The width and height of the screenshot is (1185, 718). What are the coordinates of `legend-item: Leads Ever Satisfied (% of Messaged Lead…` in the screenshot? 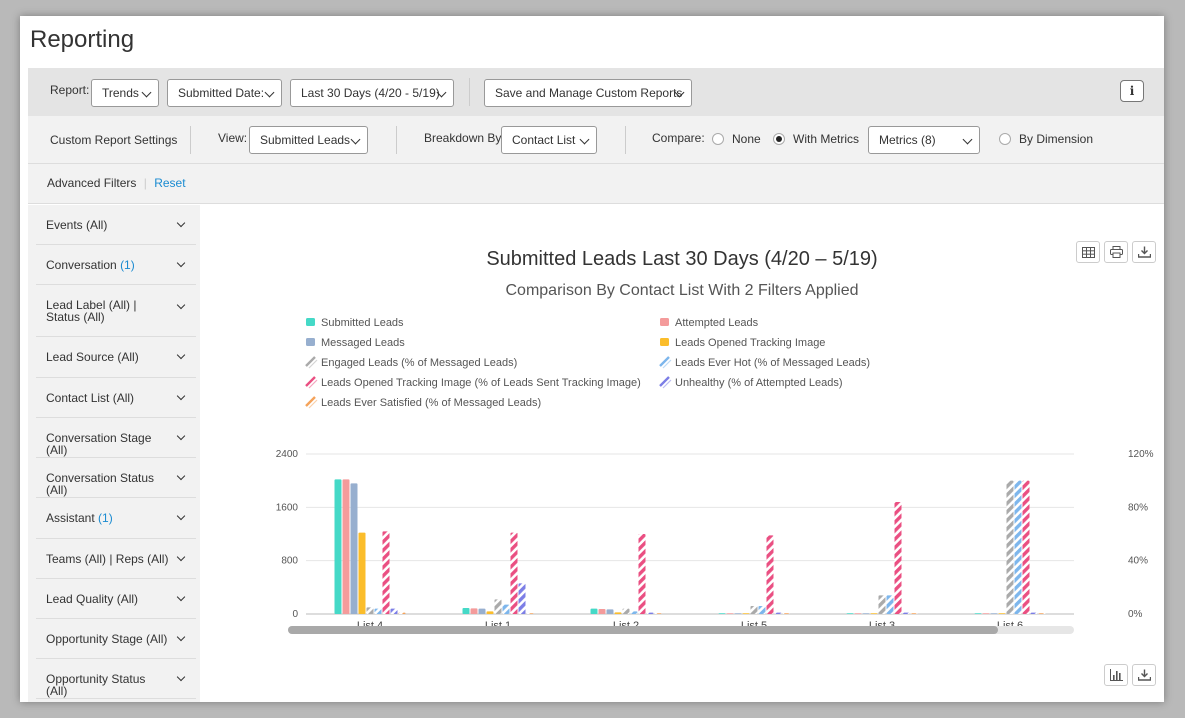 It's located at (423, 402).